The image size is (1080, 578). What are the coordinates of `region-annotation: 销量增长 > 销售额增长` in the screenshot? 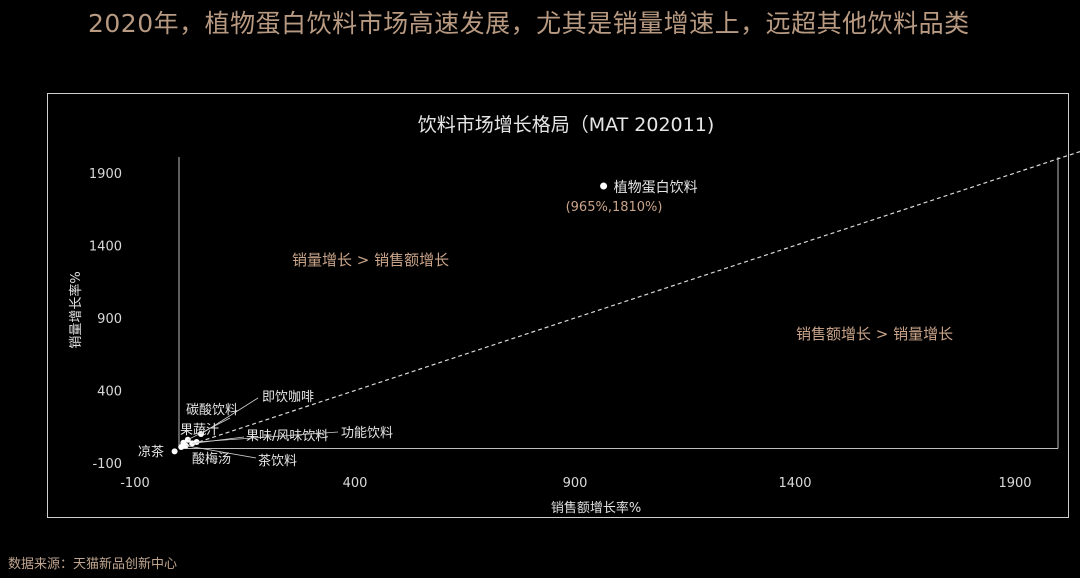 It's located at (370, 260).